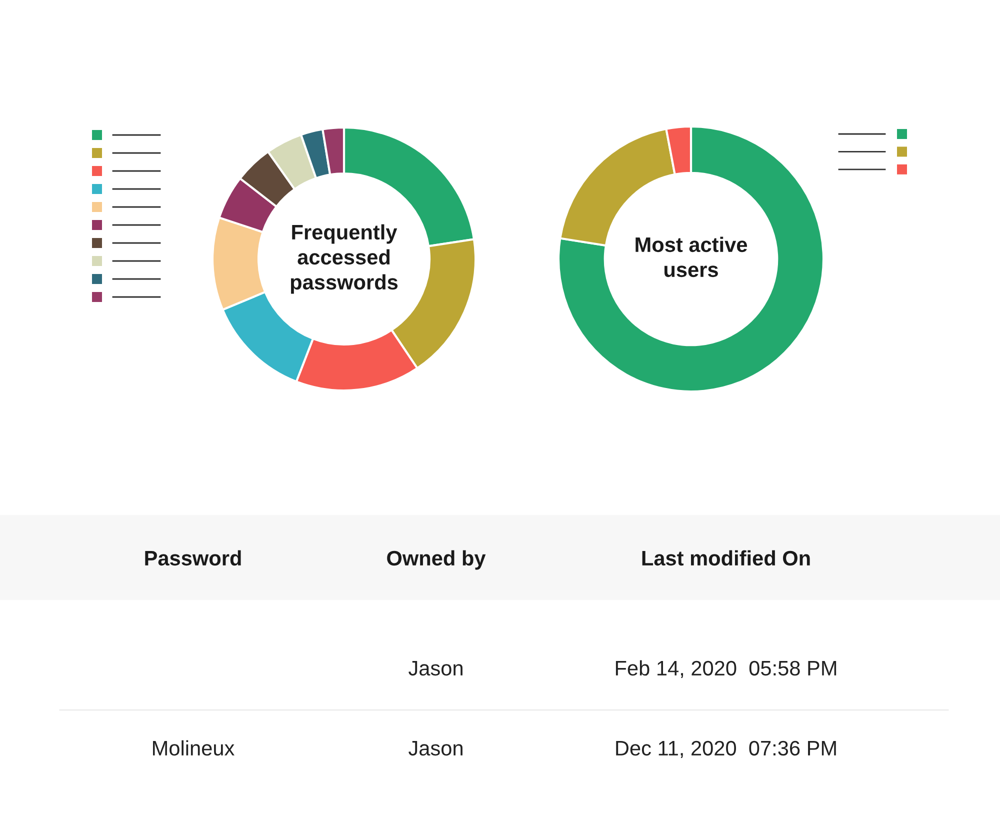  Describe the element at coordinates (344, 259) in the screenshot. I see `text: Frequently accessed passwords` at that location.